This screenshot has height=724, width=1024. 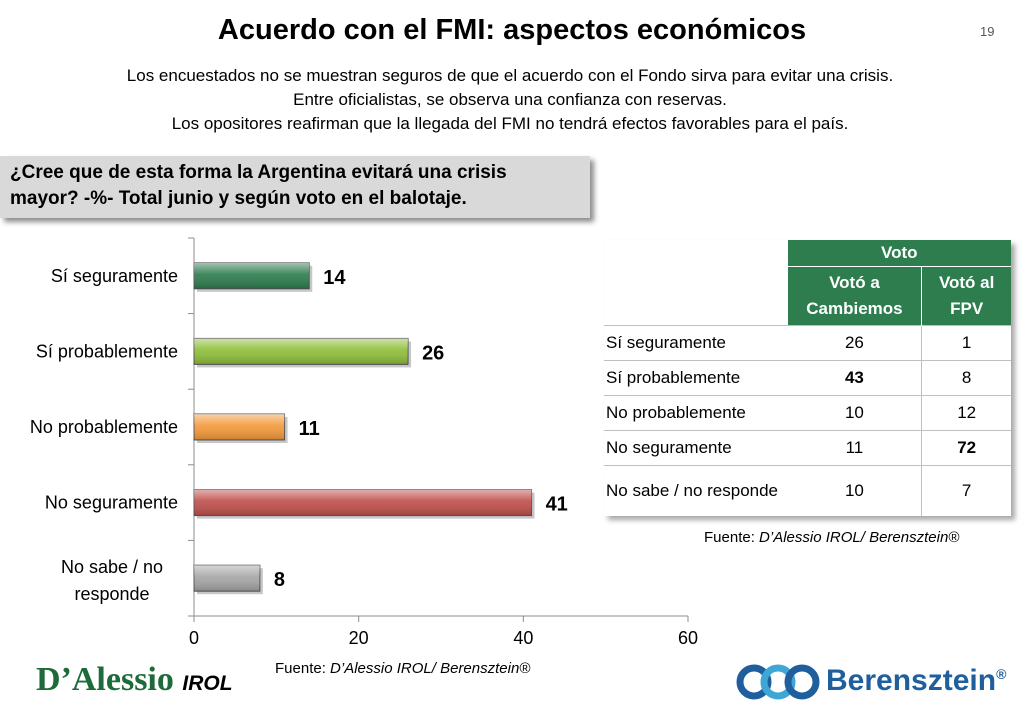 I want to click on table-row: Sí probablemente 43 8, so click(x=807, y=378).